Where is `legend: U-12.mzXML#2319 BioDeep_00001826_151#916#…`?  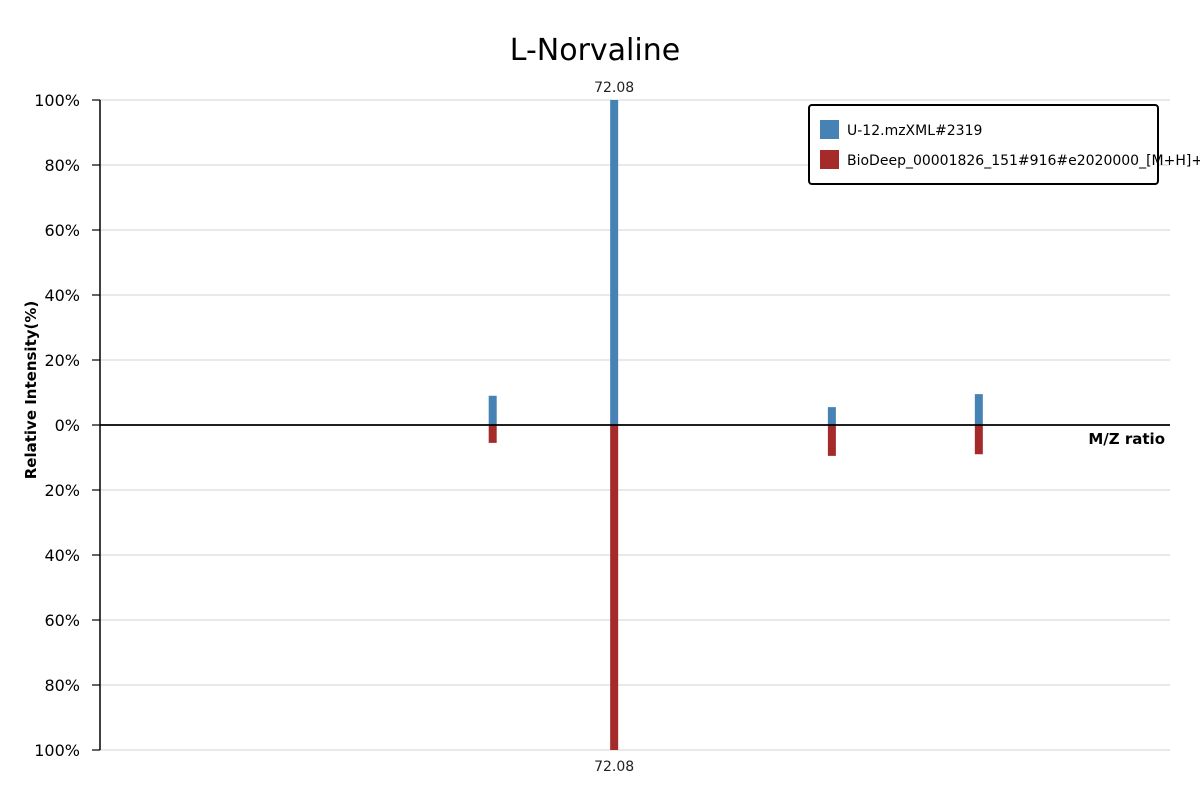
legend: U-12.mzXML#2319 BioDeep_00001826_151#916#… is located at coordinates (1004, 144).